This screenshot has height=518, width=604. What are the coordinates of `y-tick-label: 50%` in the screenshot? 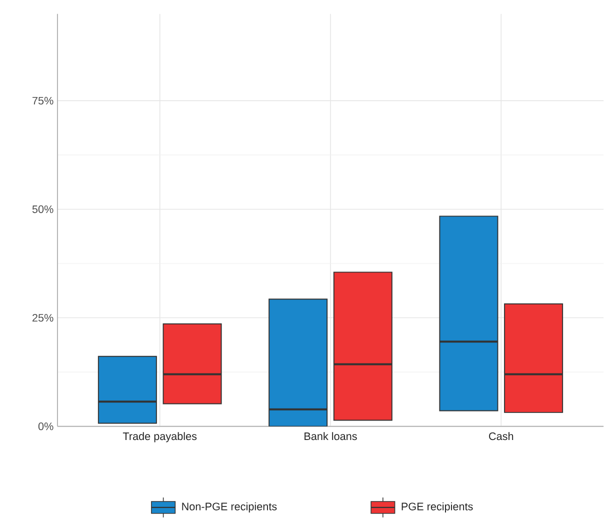 It's located at (43, 209).